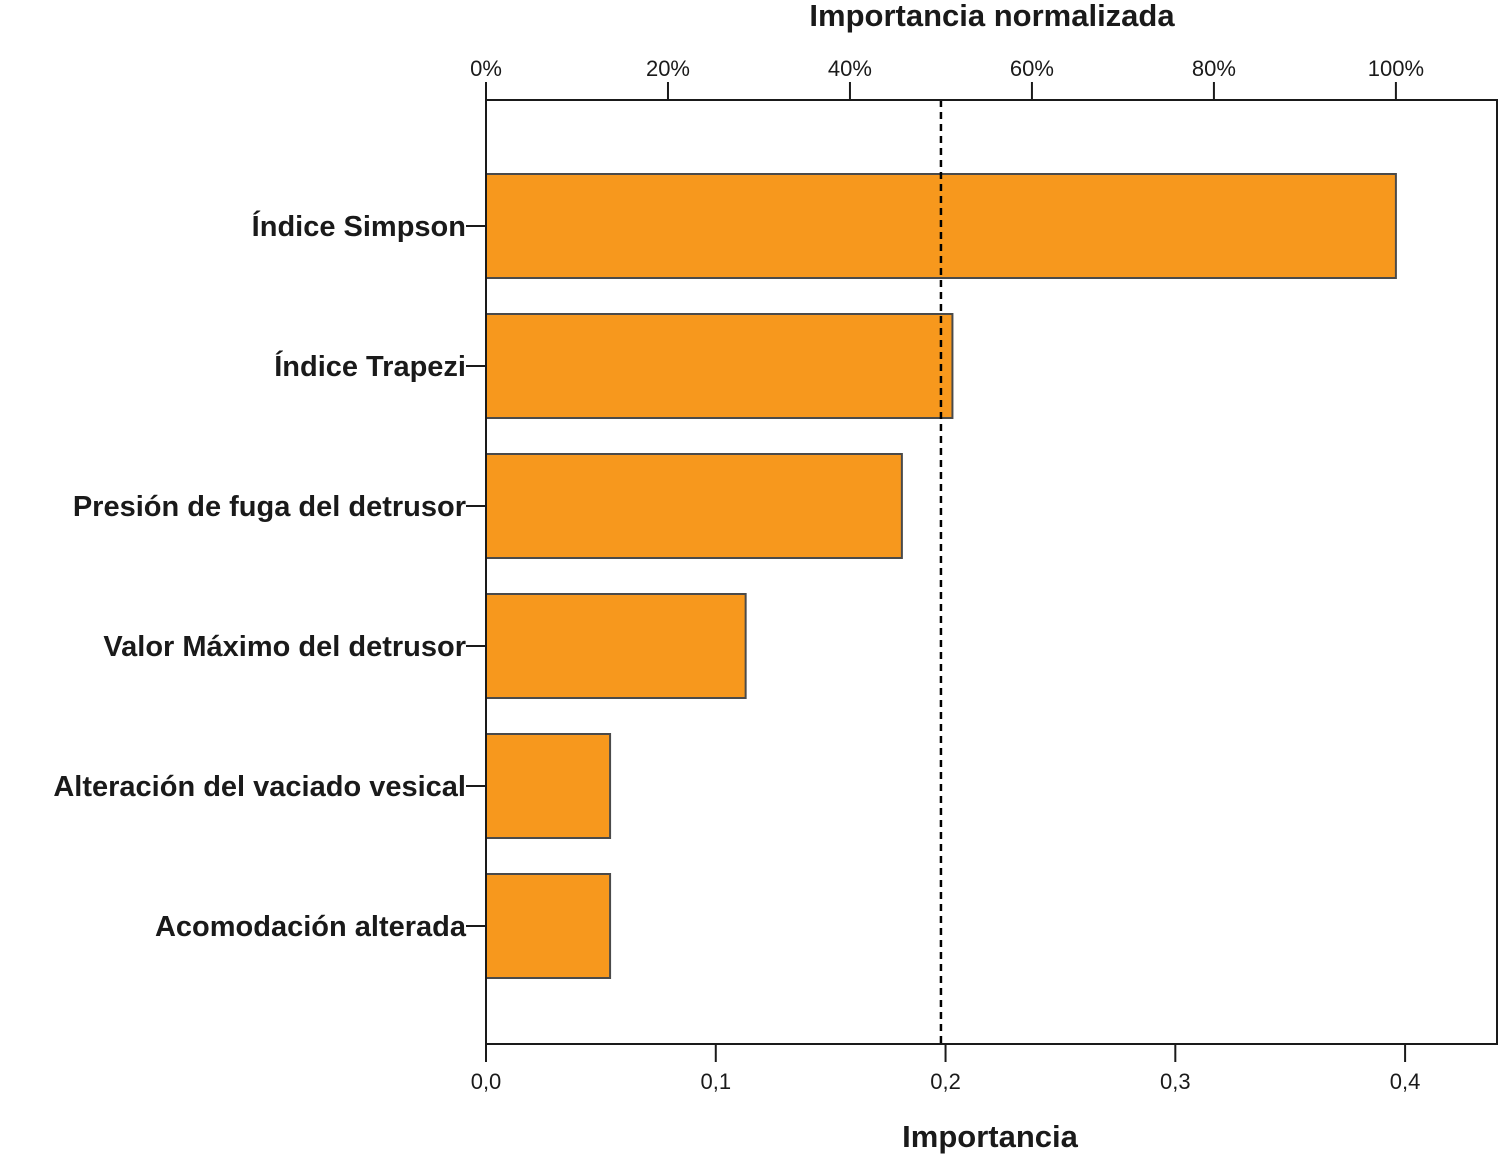  Describe the element at coordinates (486, 68) in the screenshot. I see `top-tick-label: 0%` at that location.